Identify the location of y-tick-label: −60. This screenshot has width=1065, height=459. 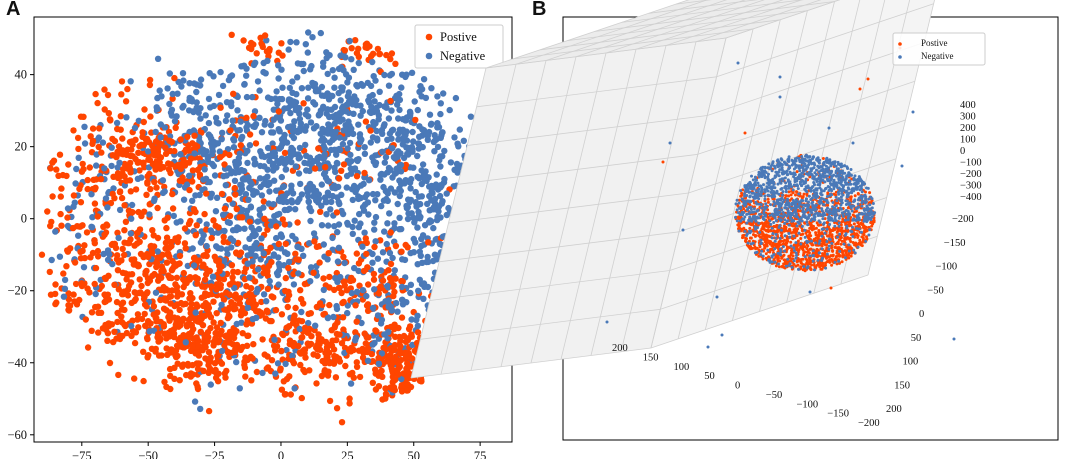
(17, 435).